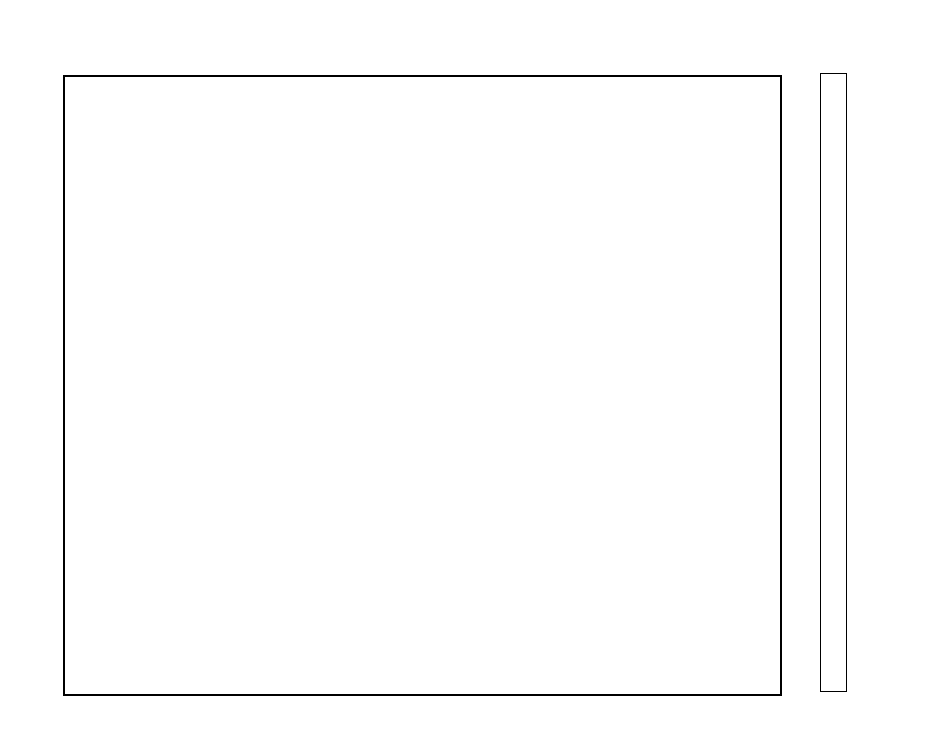 The width and height of the screenshot is (931, 735). Describe the element at coordinates (833, 382) in the screenshot. I see `colorbar` at that location.